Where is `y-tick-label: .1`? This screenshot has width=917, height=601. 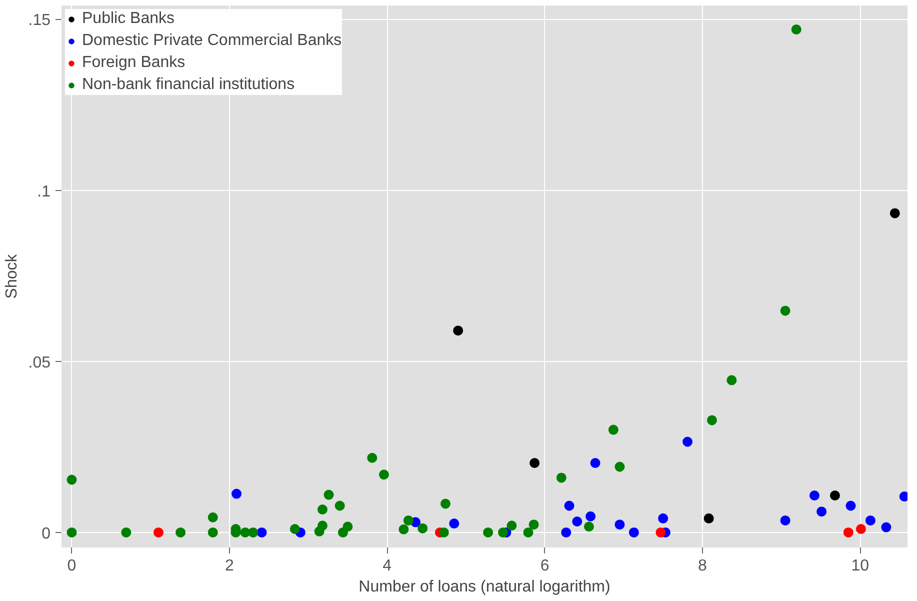
y-tick-label: .1 is located at coordinates (44, 191).